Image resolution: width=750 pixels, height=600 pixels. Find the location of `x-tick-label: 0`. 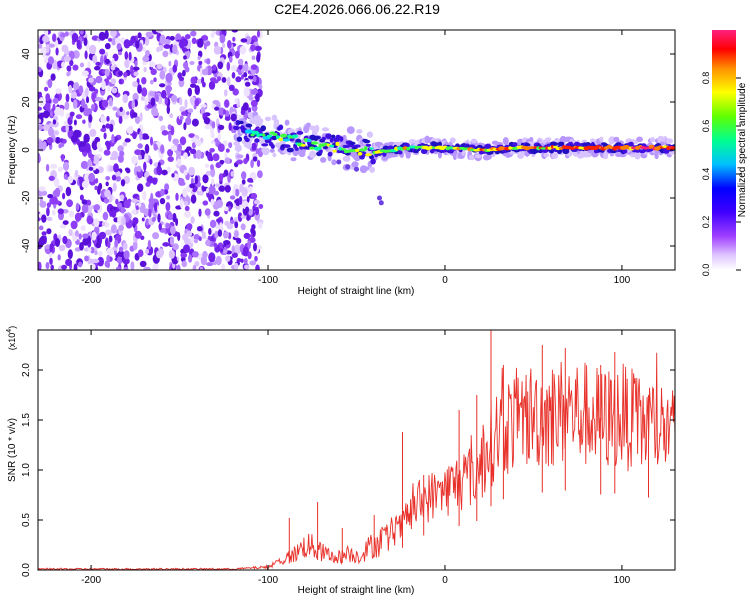

x-tick-label: 0 is located at coordinates (445, 580).